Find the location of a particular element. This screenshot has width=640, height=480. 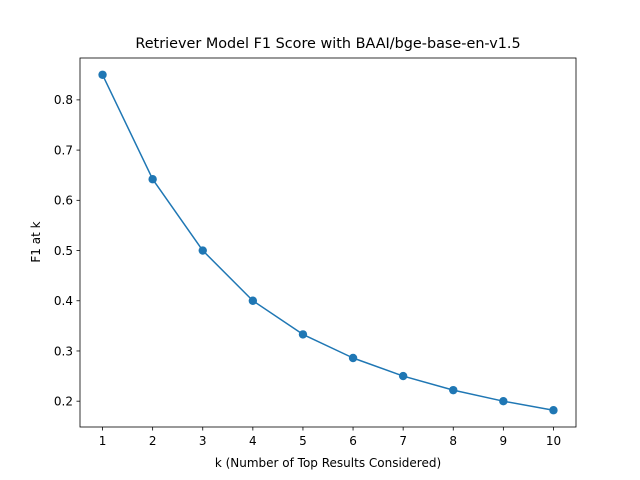

x-tick-label: 4 is located at coordinates (253, 441).